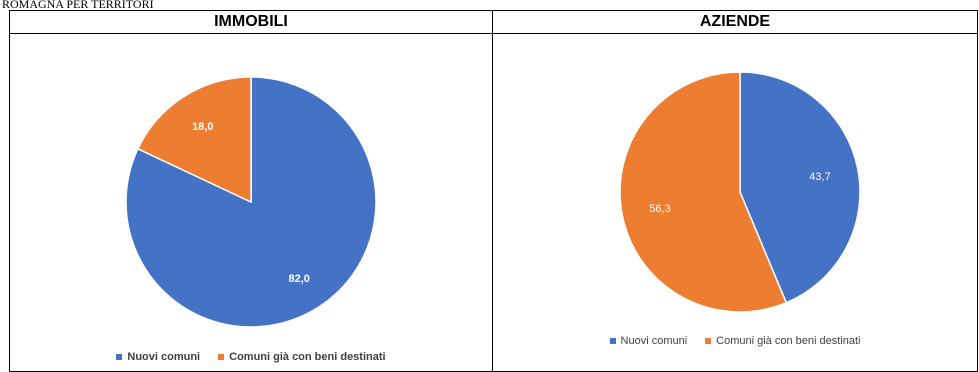  What do you see at coordinates (735, 22) in the screenshot?
I see `aziende-header: AZIENDE` at bounding box center [735, 22].